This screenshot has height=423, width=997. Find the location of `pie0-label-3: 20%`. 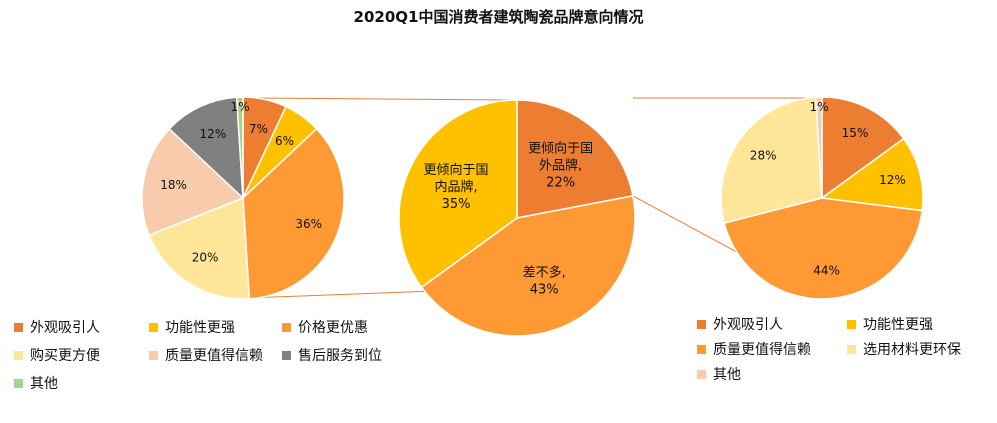

pie0-label-3: 20% is located at coordinates (205, 258).